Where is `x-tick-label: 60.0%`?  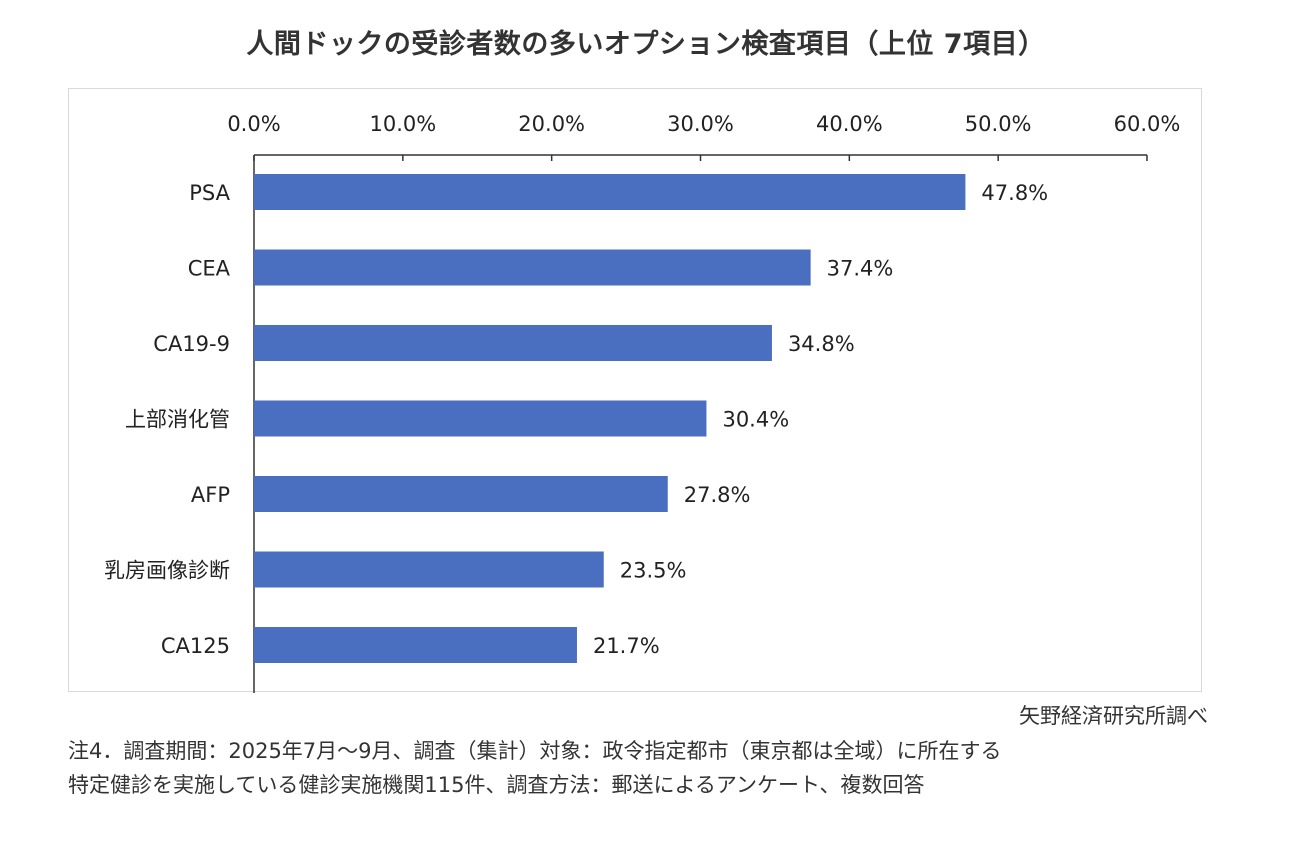
x-tick-label: 60.0% is located at coordinates (1147, 124).